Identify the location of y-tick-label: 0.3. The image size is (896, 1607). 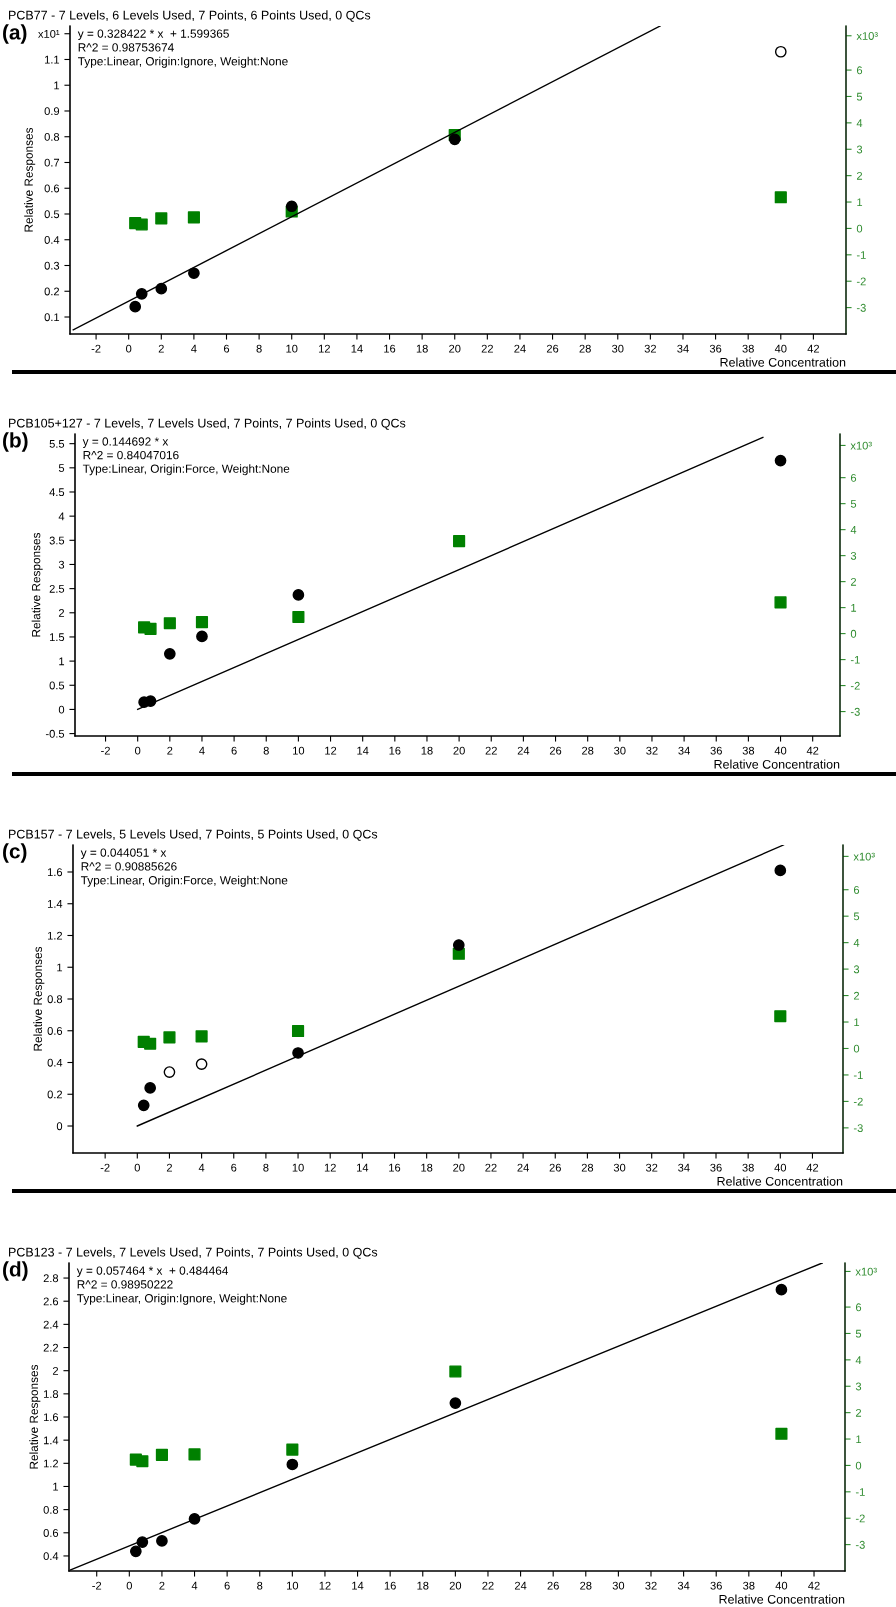
(52, 265).